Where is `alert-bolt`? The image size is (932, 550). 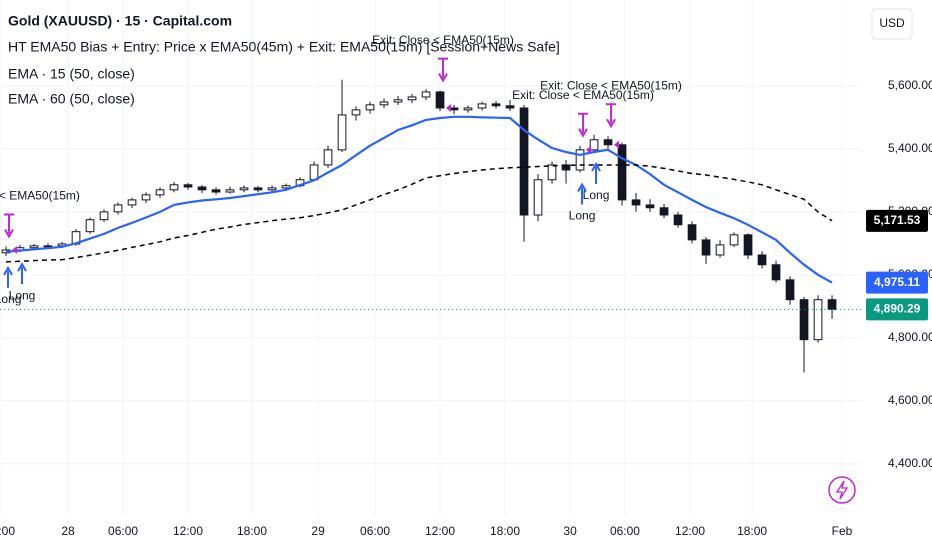 alert-bolt is located at coordinates (842, 490).